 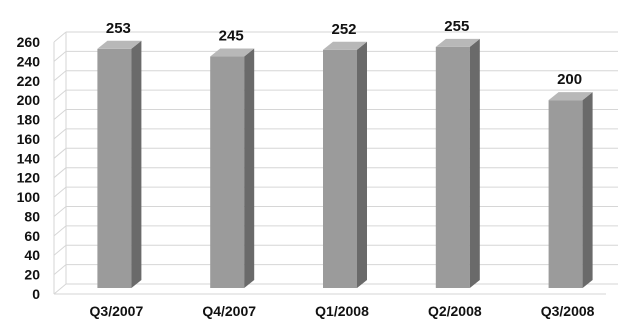 I want to click on data-label: 252, so click(x=343, y=29).